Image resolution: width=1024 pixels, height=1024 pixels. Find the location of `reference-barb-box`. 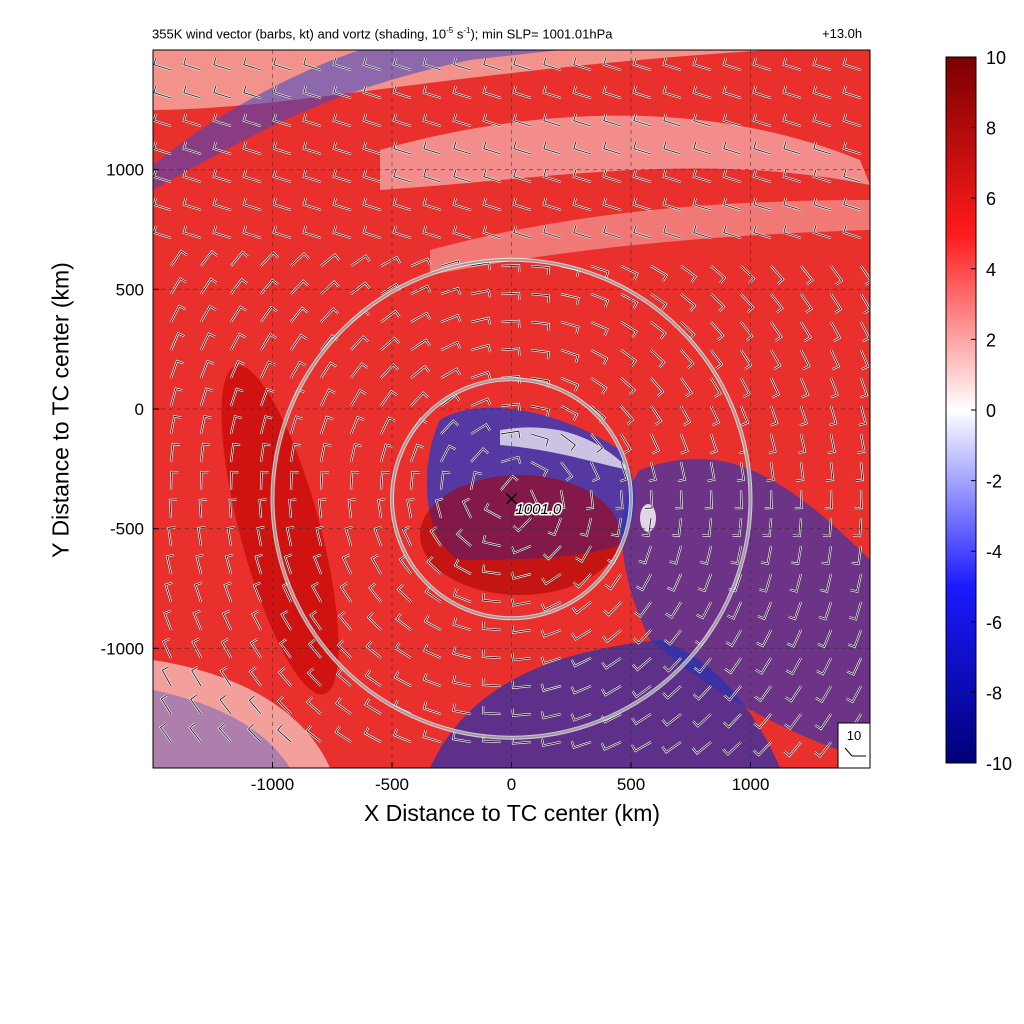

reference-barb-box is located at coordinates (854, 745).